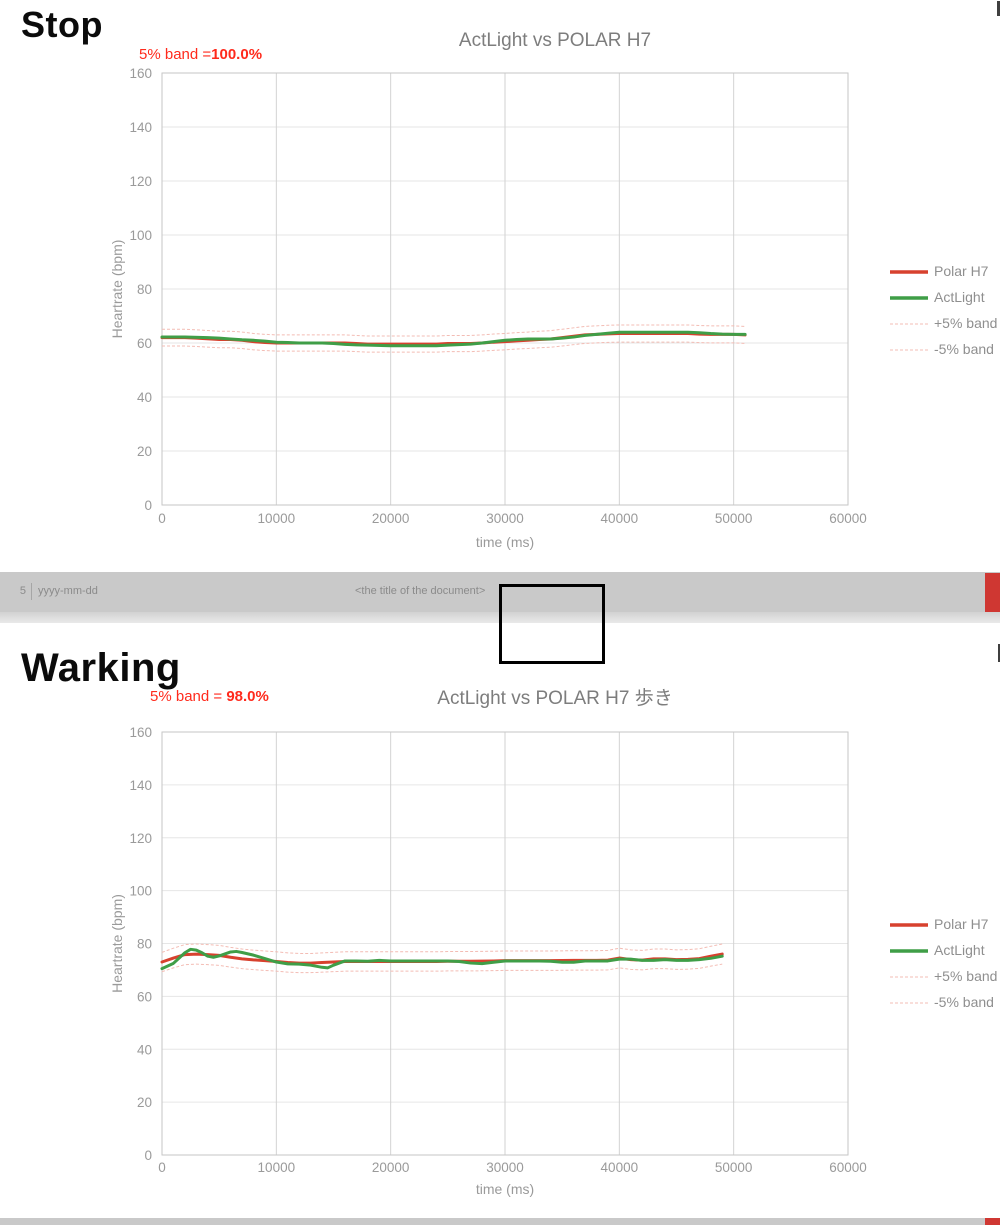  I want to click on slide1-title: Stop, so click(62, 24).